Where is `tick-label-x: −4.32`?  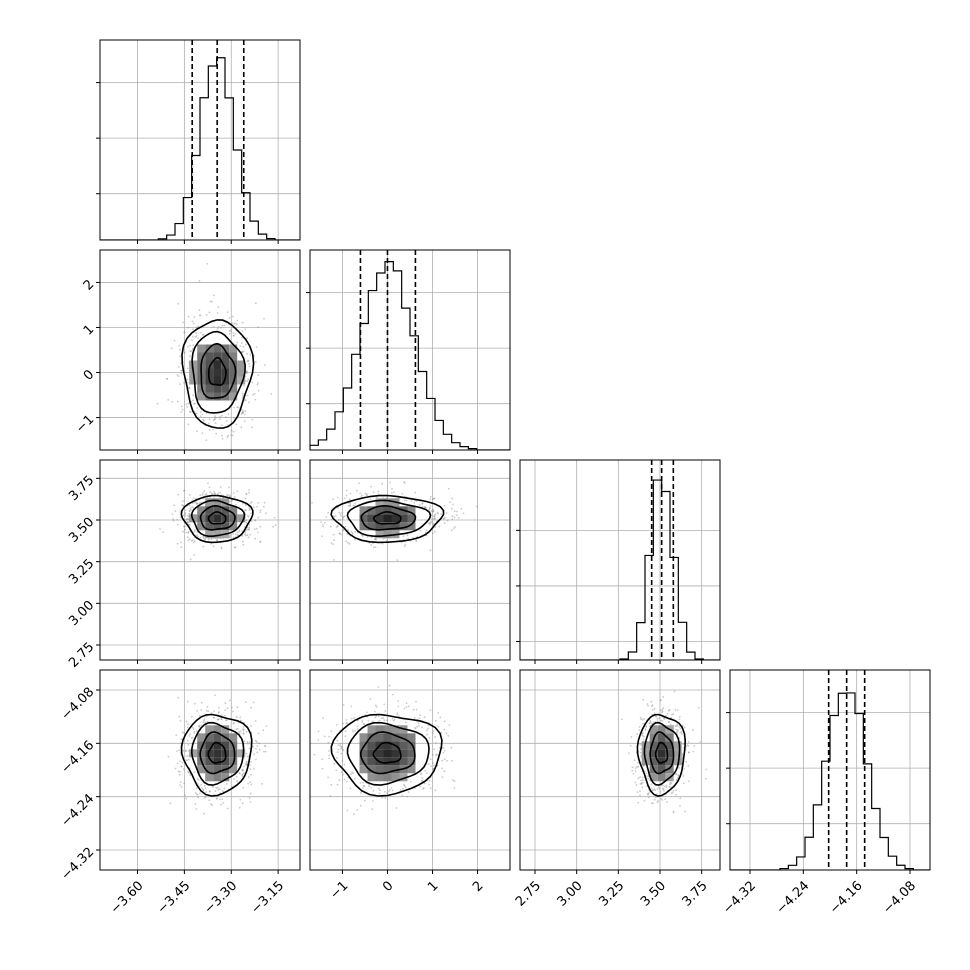 tick-label-x: −4.32 is located at coordinates (739, 897).